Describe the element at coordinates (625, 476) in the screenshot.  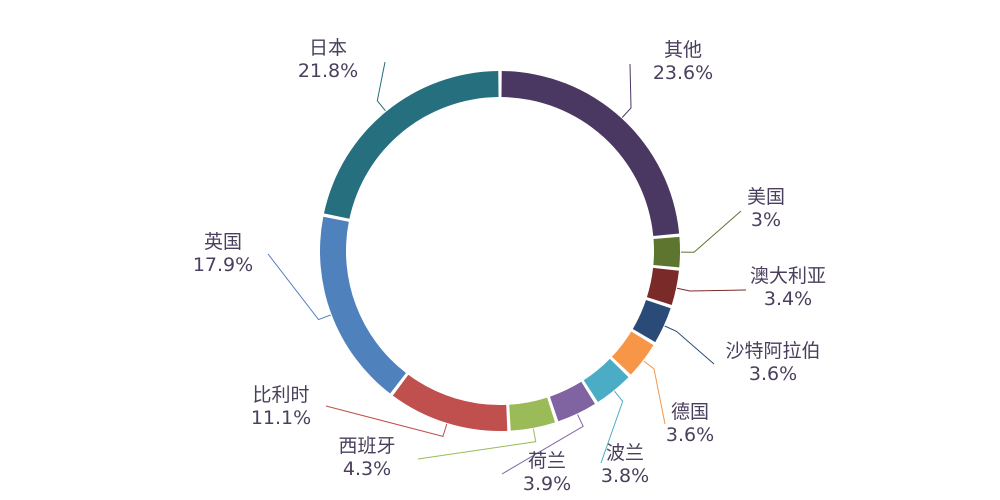
I see `slice-value-label: 3.8%` at that location.